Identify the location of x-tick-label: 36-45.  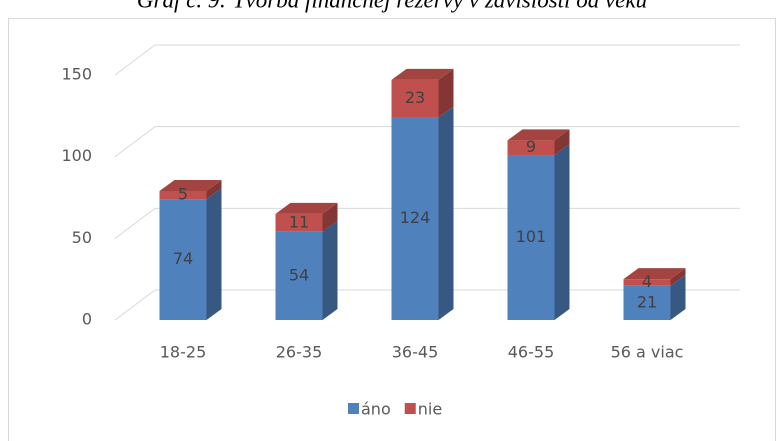
(415, 352).